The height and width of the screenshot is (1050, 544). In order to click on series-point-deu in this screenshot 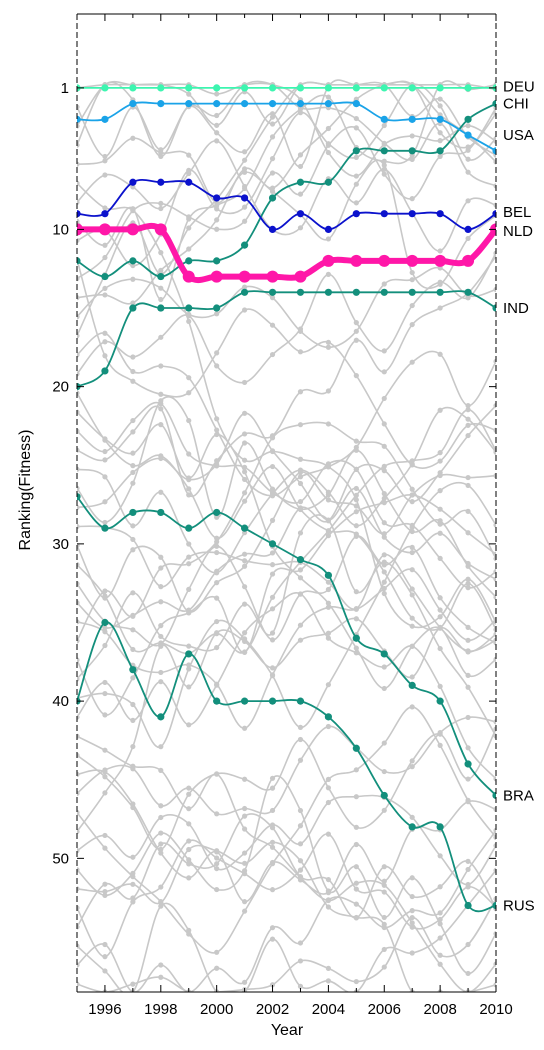, I will do `click(189, 88)`.